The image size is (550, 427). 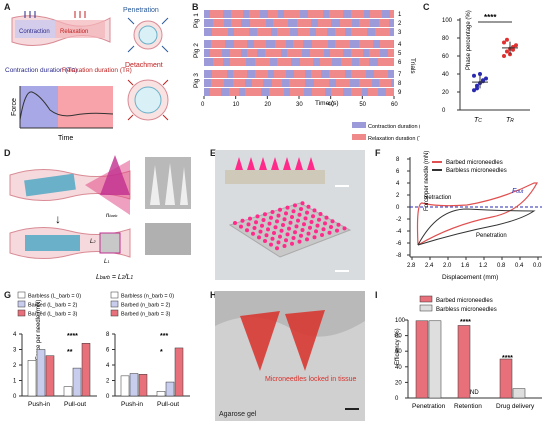 I want to click on relaxation-duration-label: Relaxation duration (TR), so click(x=97, y=70).